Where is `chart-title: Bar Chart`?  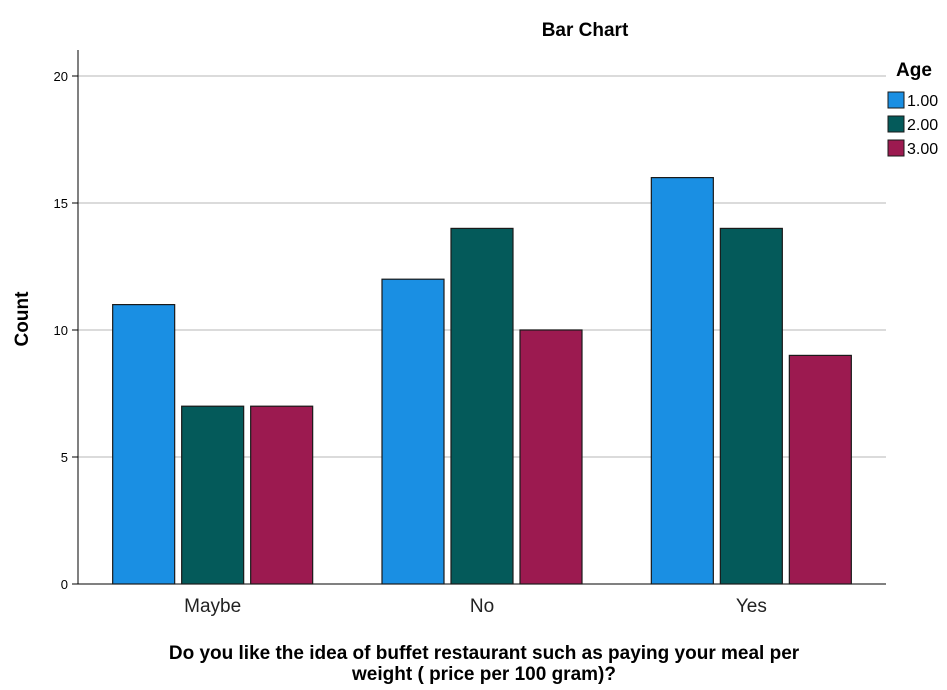
chart-title: Bar Chart is located at coordinates (585, 30).